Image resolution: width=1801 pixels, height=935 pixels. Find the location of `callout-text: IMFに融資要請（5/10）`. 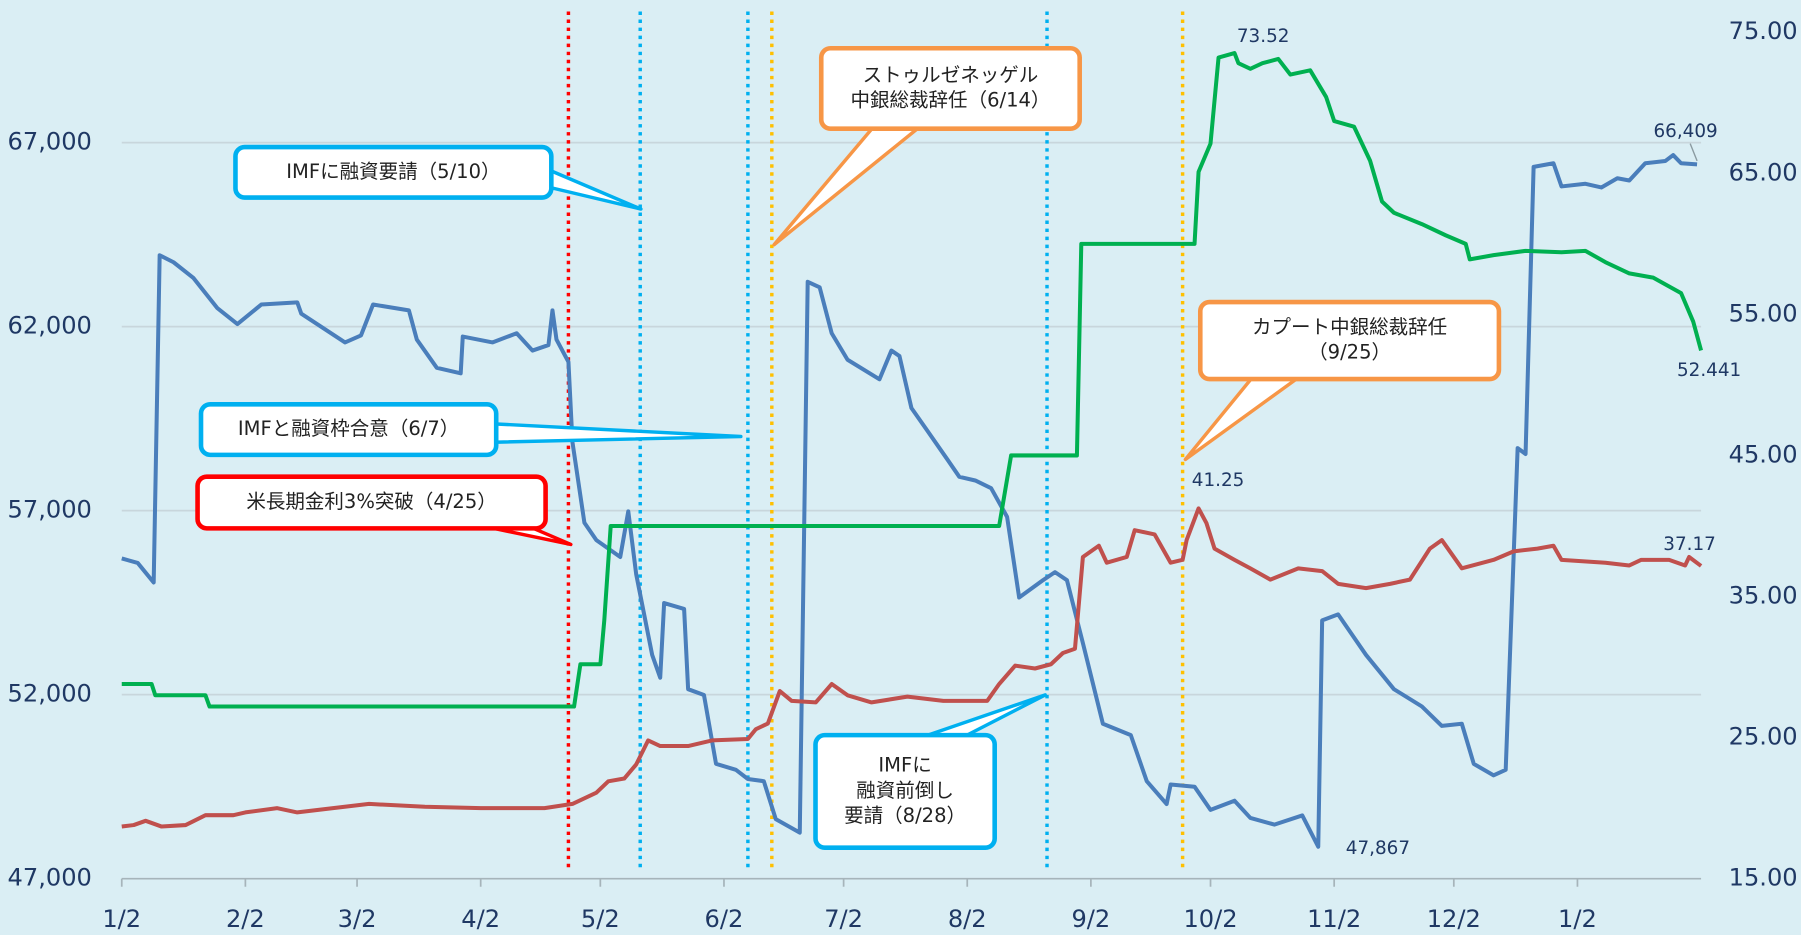

callout-text: IMFに融資要請（5/10） is located at coordinates (393, 171).